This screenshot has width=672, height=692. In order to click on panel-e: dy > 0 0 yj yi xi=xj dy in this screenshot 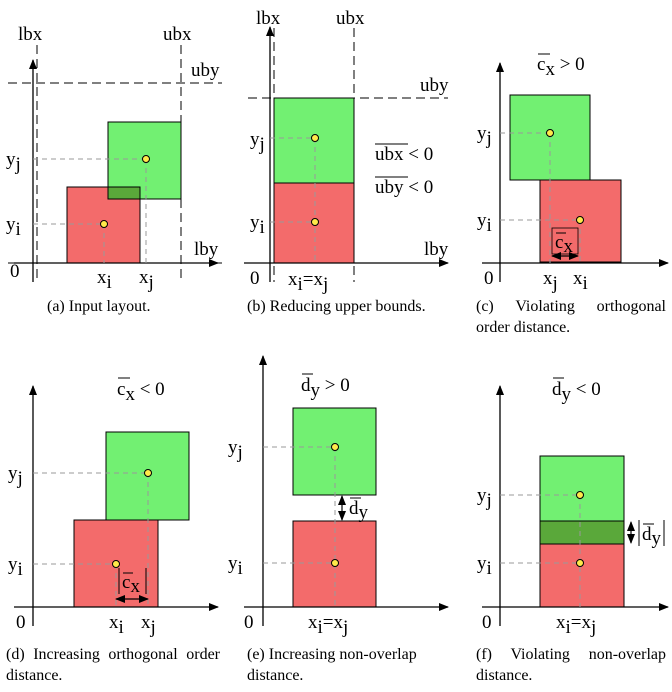, I will do `click(338, 496)`.